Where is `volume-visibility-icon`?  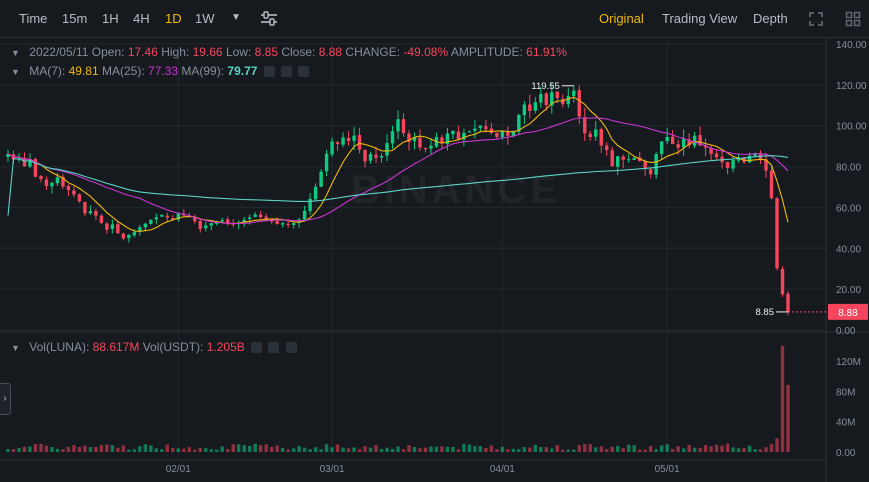 volume-visibility-icon is located at coordinates (257, 347).